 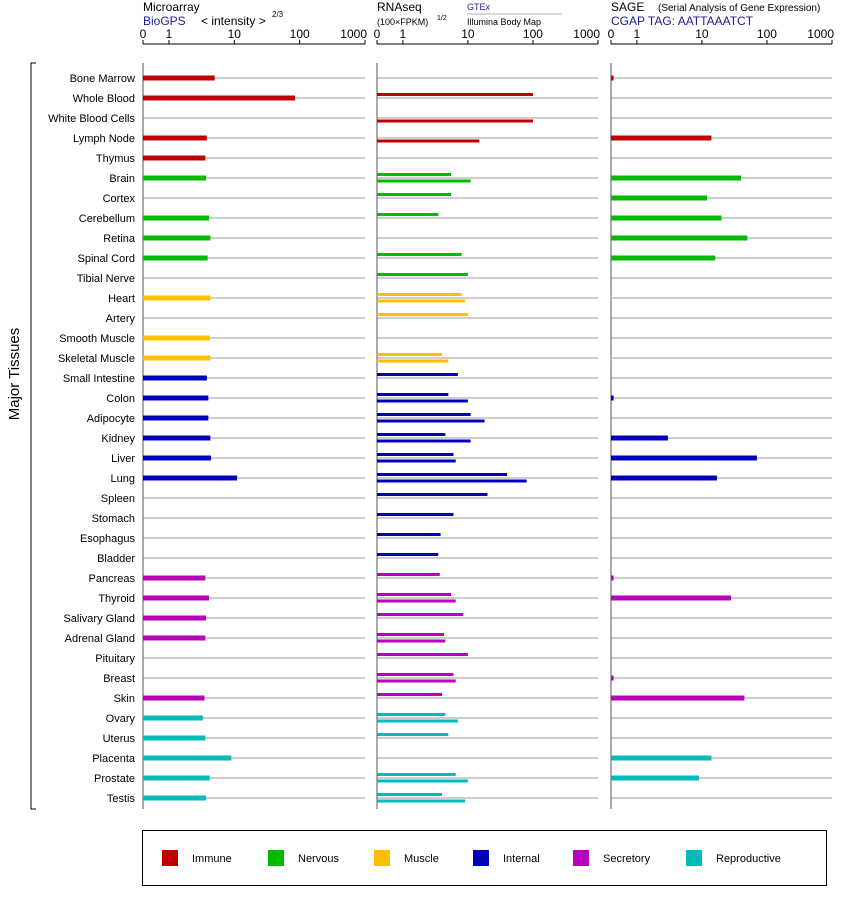 I want to click on tissue-label: Cortex, so click(x=119, y=199).